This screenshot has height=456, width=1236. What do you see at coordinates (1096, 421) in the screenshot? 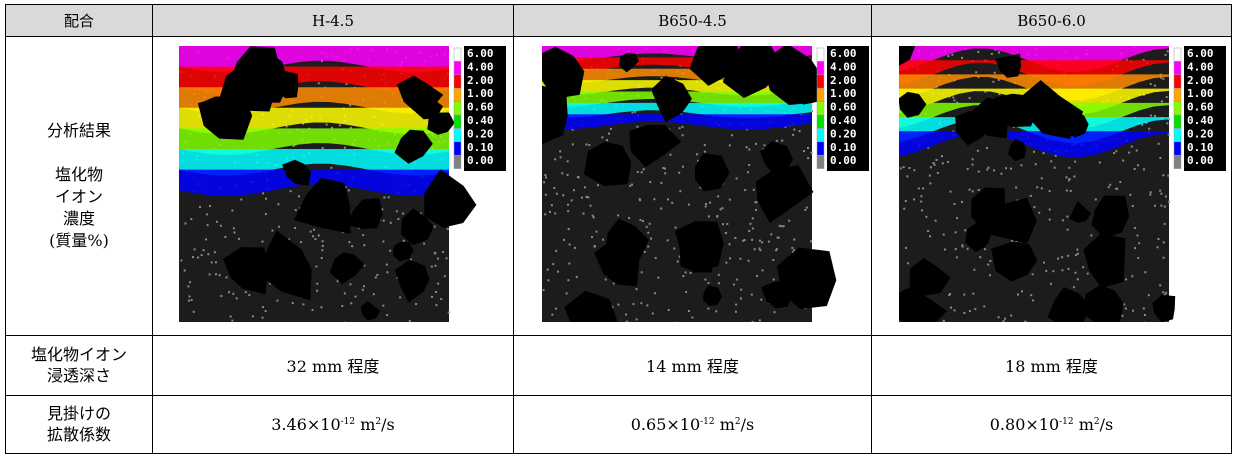
I see `unit-exp: 2` at bounding box center [1096, 421].